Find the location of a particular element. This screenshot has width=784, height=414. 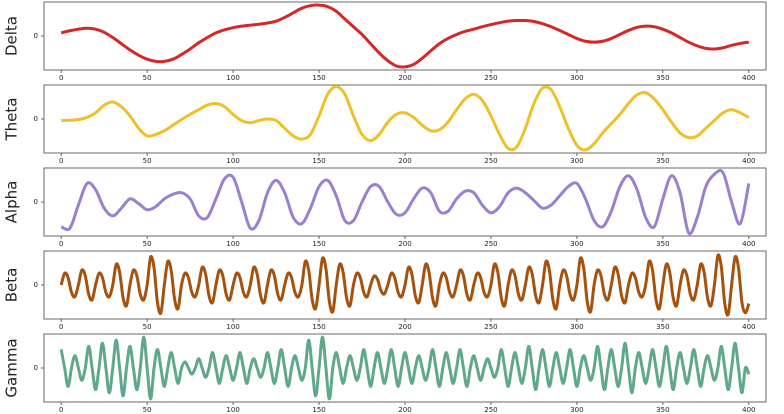

y-axis-label: Beta is located at coordinates (12, 285).